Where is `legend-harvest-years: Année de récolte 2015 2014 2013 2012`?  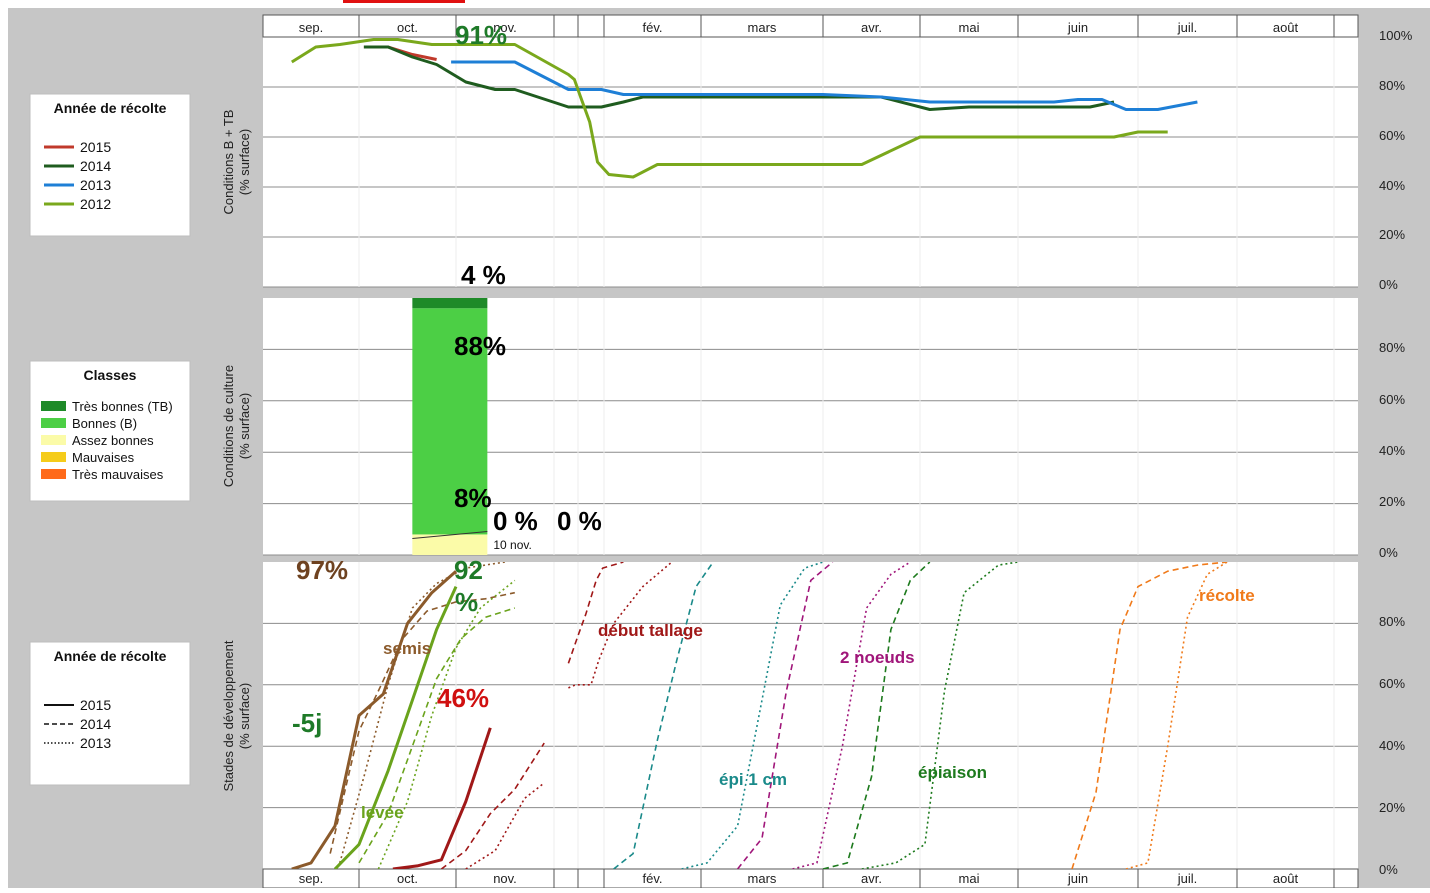
legend-harvest-years: Année de récolte 2015 2014 2013 2012 is located at coordinates (110, 165).